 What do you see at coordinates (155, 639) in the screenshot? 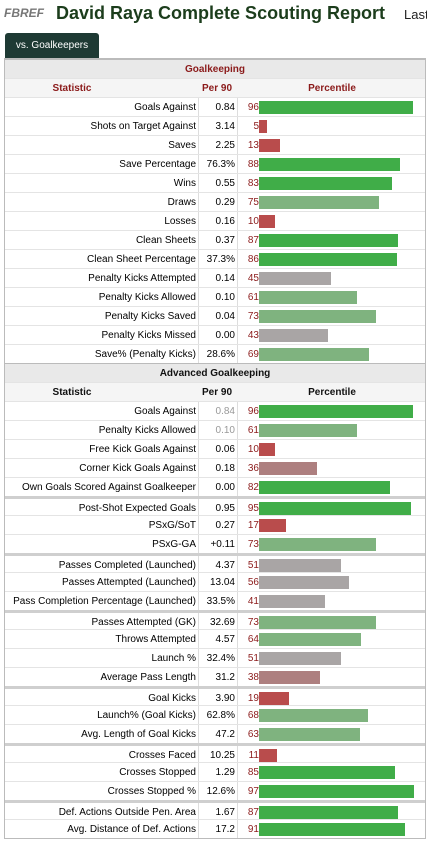
I see `statistic: Throws Attempted` at bounding box center [155, 639].